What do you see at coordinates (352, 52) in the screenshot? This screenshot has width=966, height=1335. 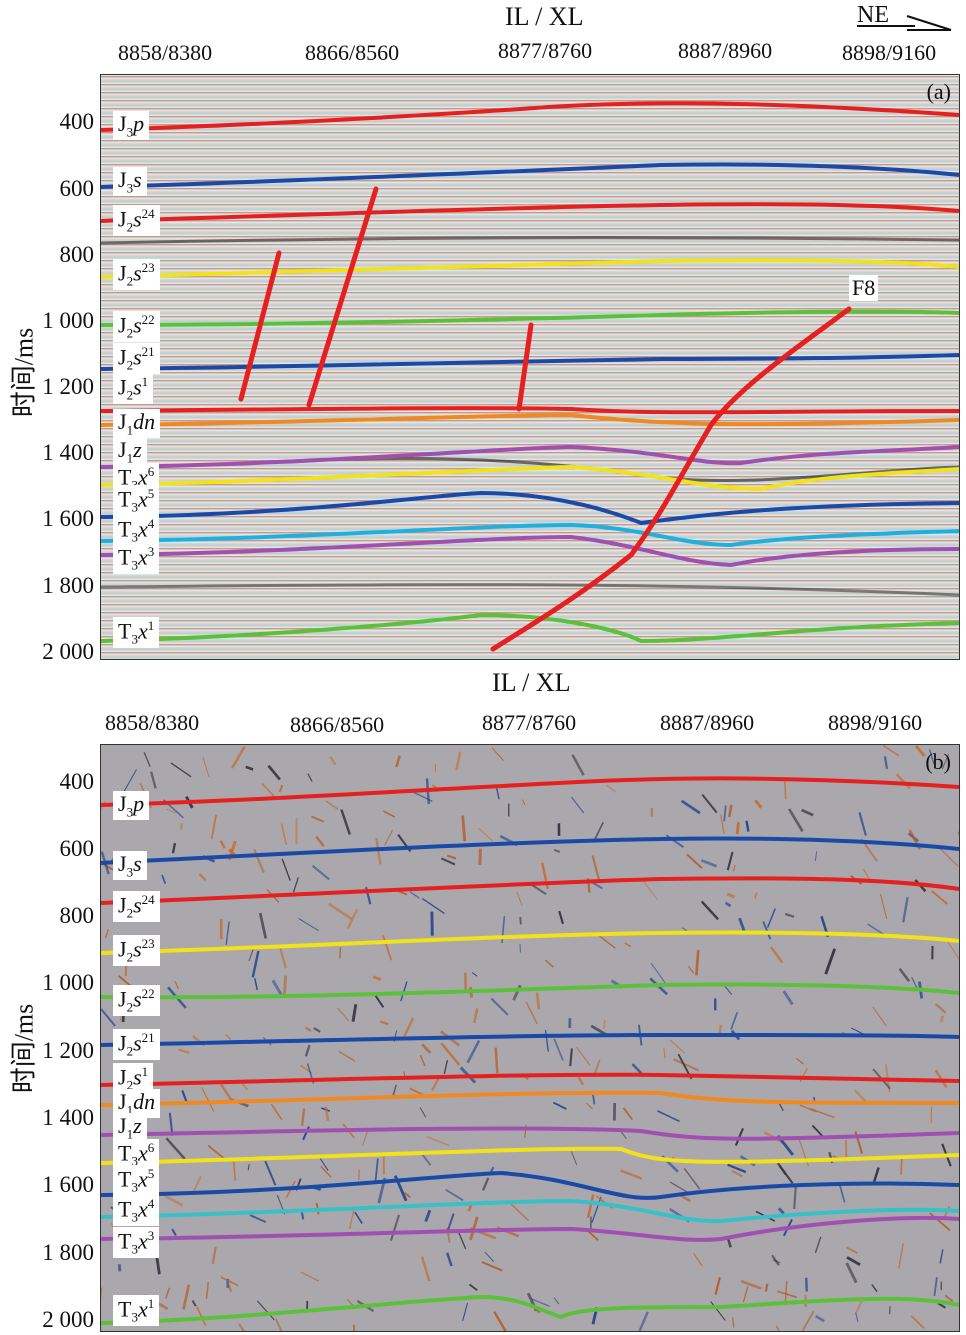 I see `x-tick-a-1: 8866/8560` at bounding box center [352, 52].